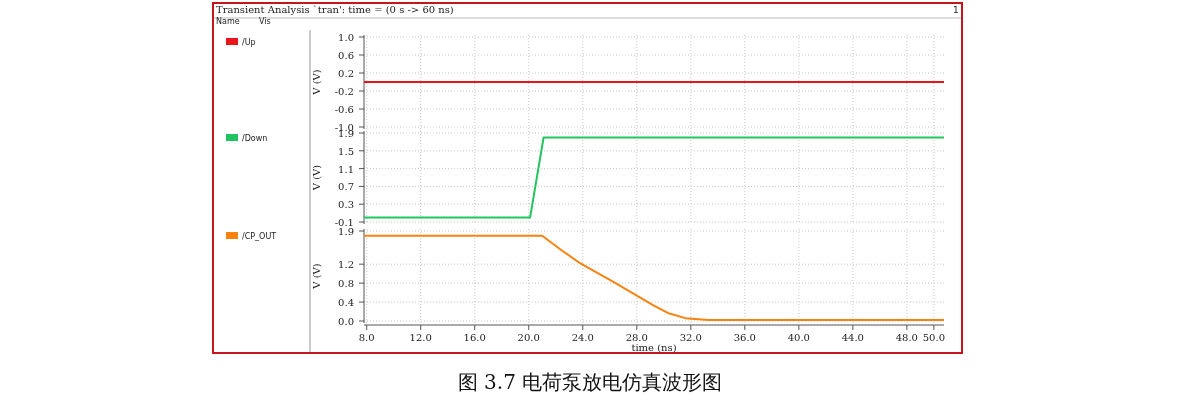 This screenshot has width=1198, height=401. Describe the element at coordinates (346, 151) in the screenshot. I see `y-tick-label: 1.5` at that location.